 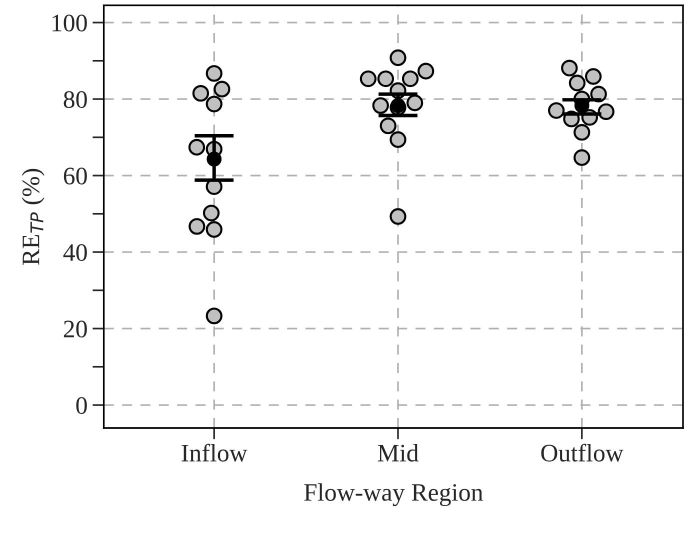 What do you see at coordinates (75, 176) in the screenshot?
I see `y-tick-label: 60` at bounding box center [75, 176].